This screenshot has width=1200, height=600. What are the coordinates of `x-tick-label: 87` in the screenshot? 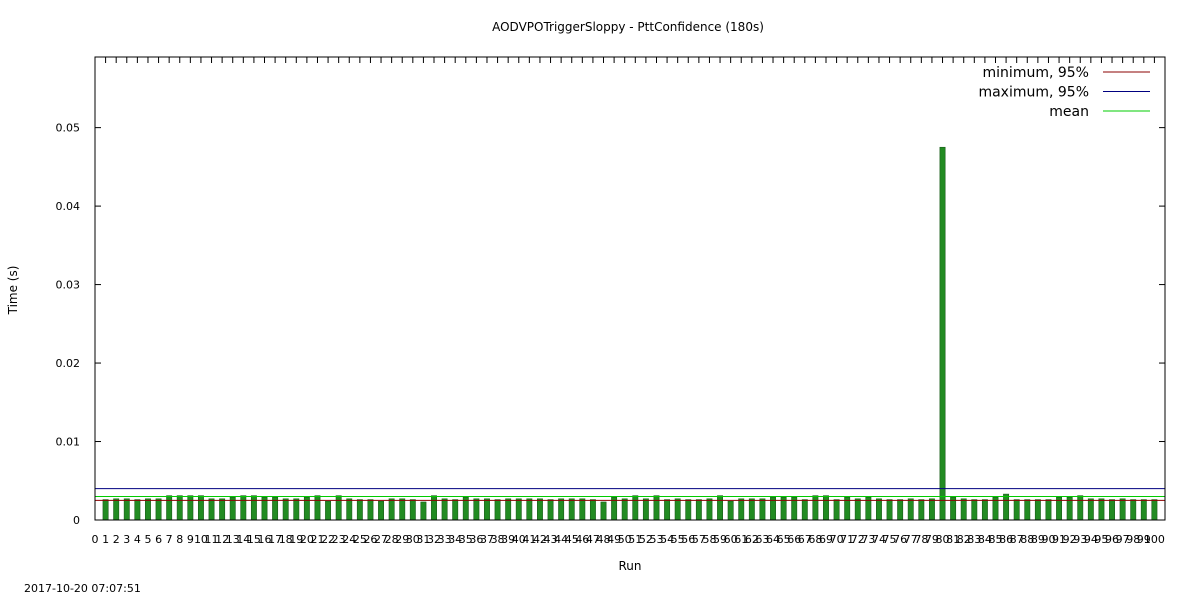 It's located at (1017, 539).